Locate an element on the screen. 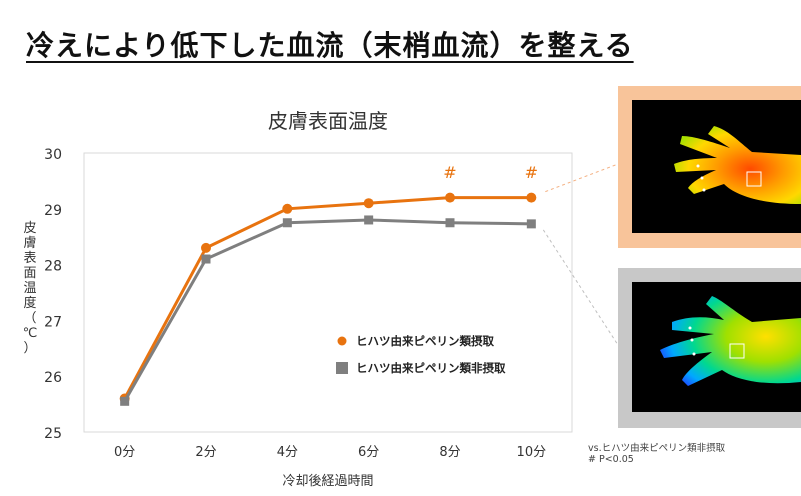 The height and width of the screenshot is (496, 801). x-axis-label: 冷却後経過時間 is located at coordinates (327, 481).